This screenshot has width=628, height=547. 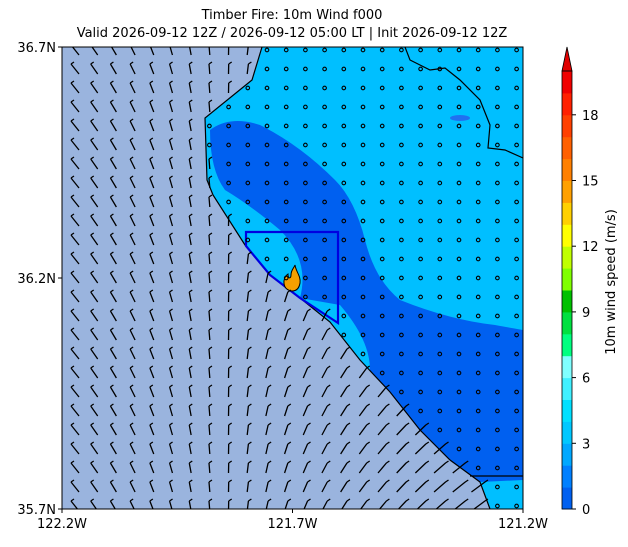 What do you see at coordinates (292, 524) in the screenshot?
I see `x-tick-label: 121.7W` at bounding box center [292, 524].